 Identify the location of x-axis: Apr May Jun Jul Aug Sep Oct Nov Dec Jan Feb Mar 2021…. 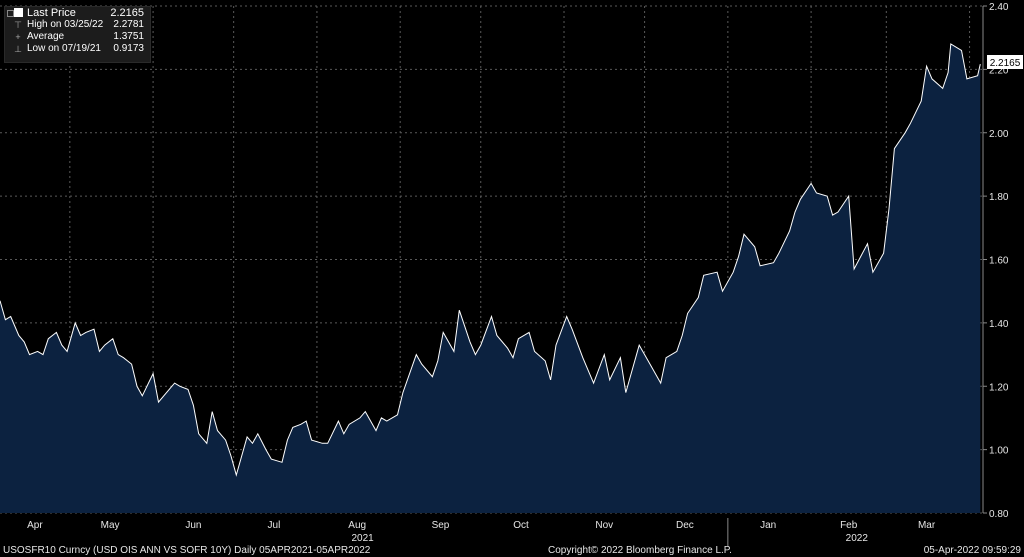
(481, 532).